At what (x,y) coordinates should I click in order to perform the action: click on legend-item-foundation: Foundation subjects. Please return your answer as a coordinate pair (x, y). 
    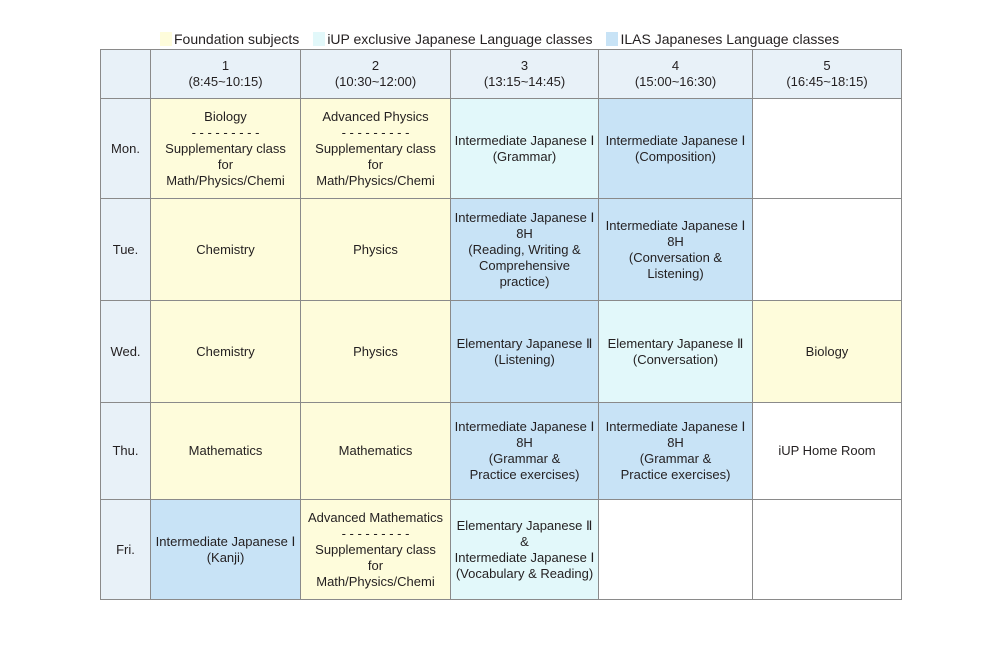
    Looking at the image, I should click on (229, 39).